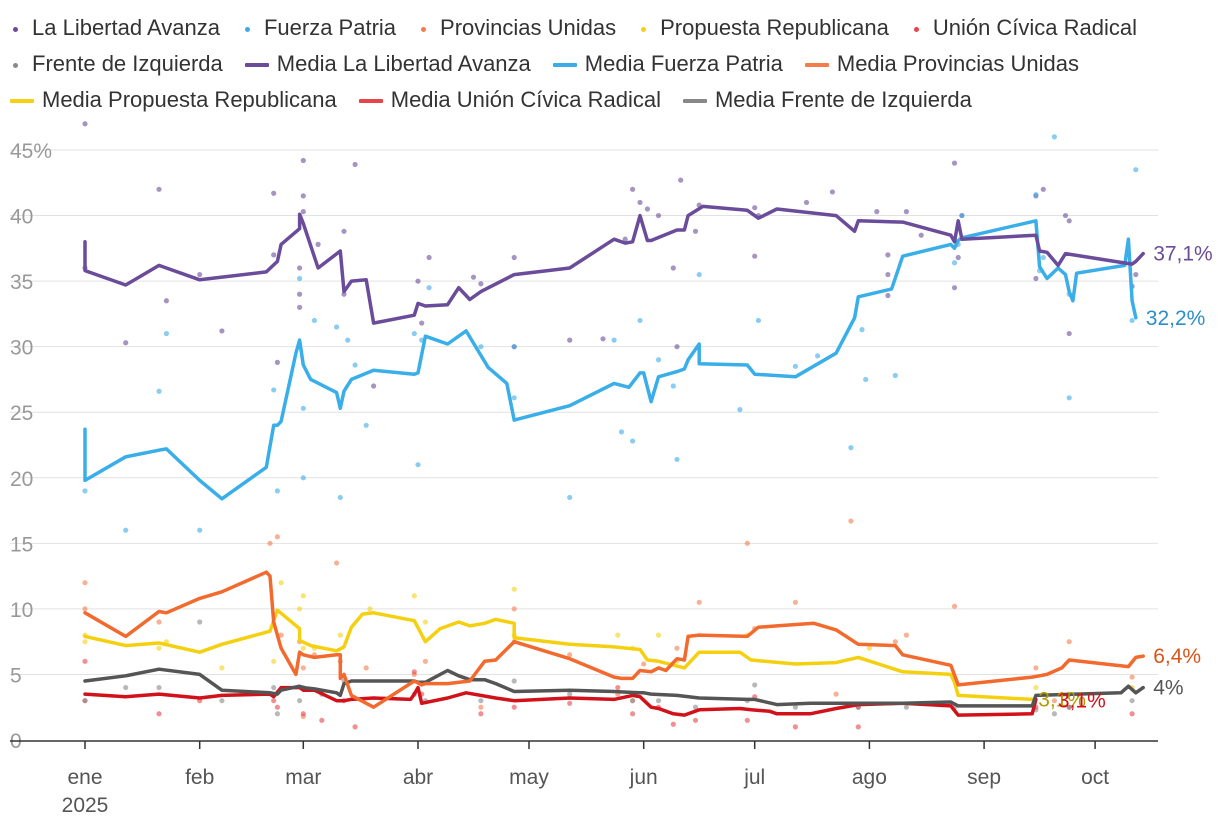  What do you see at coordinates (303, 777) in the screenshot?
I see `x-tick-label: mar` at bounding box center [303, 777].